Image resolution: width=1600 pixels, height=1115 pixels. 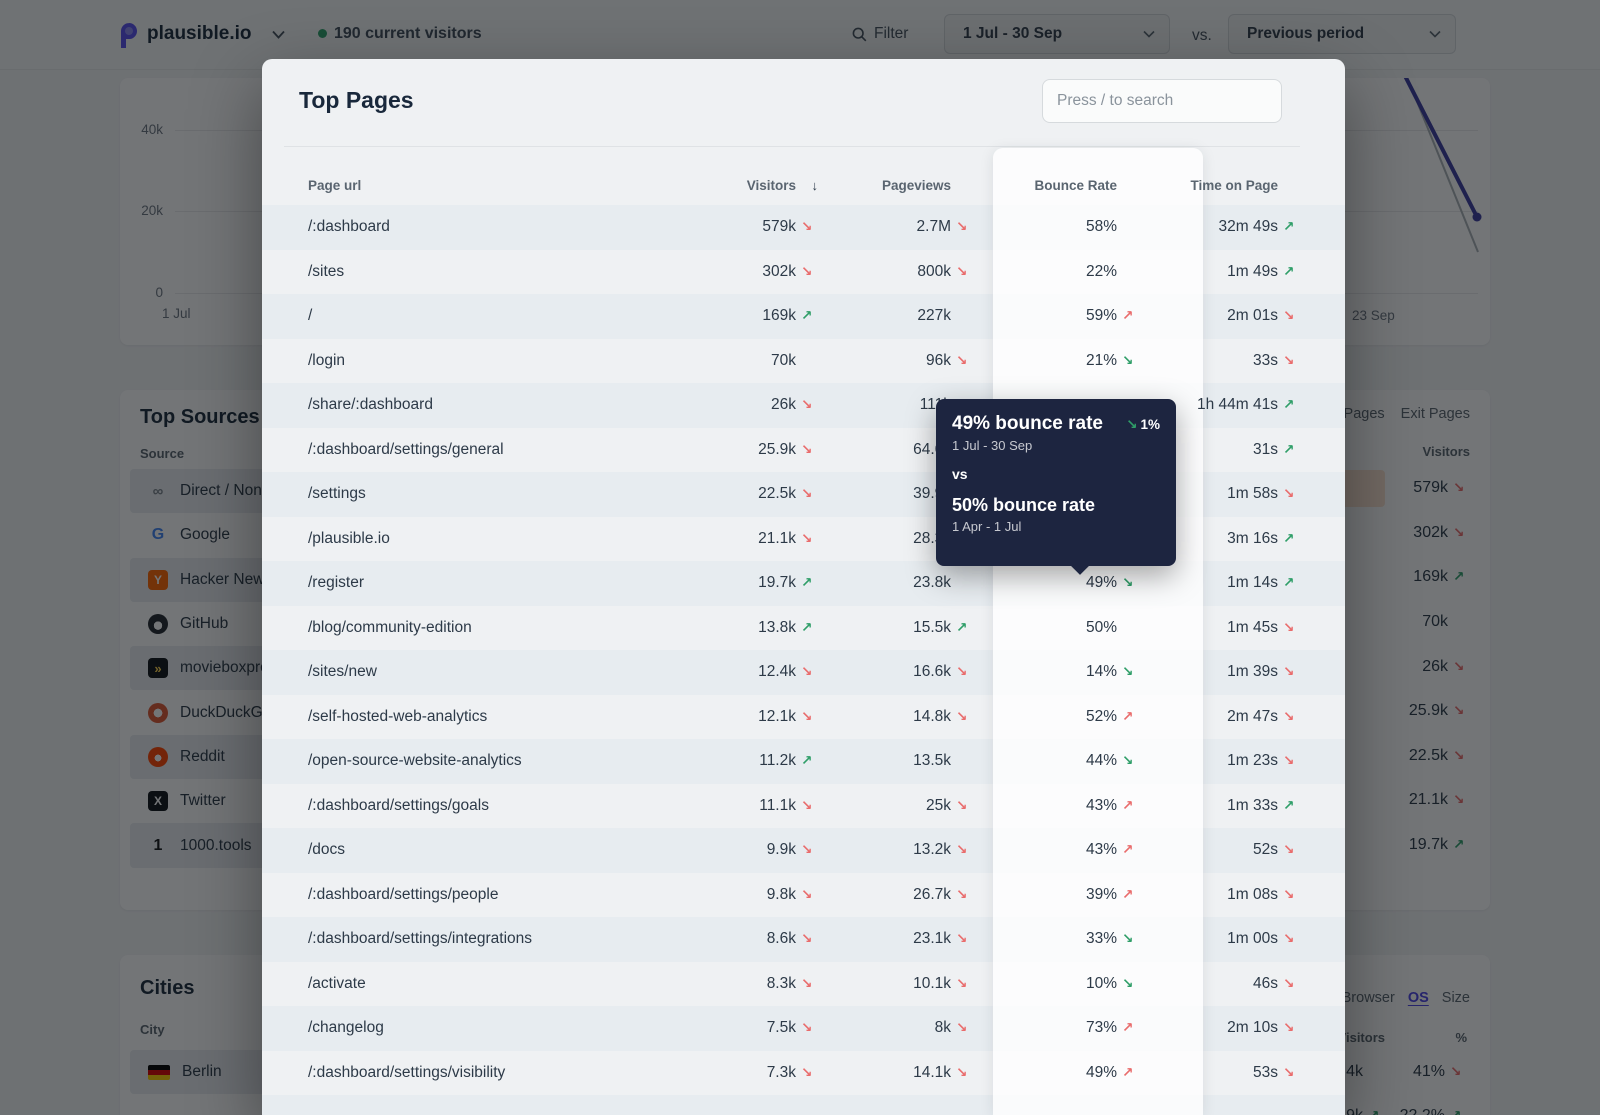 What do you see at coordinates (743, 761) in the screenshot?
I see `visitors-cell: 11.2k ↗` at bounding box center [743, 761].